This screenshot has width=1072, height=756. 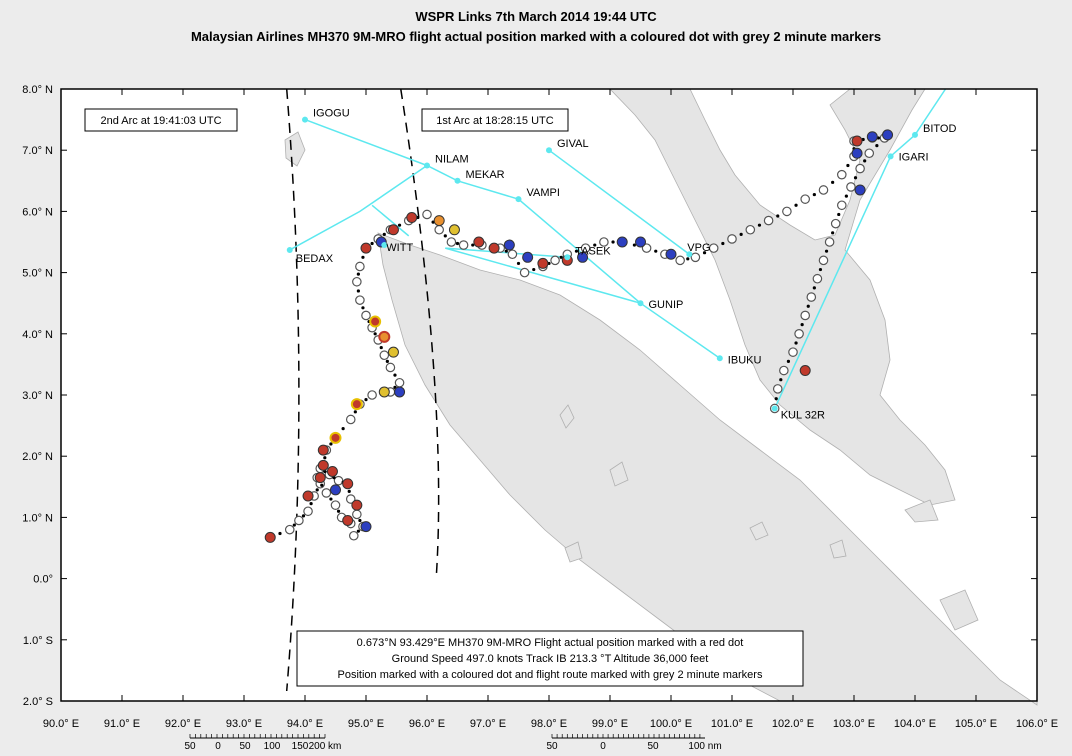 I want to click on waypoint-label: IBUKU, so click(x=745, y=360).